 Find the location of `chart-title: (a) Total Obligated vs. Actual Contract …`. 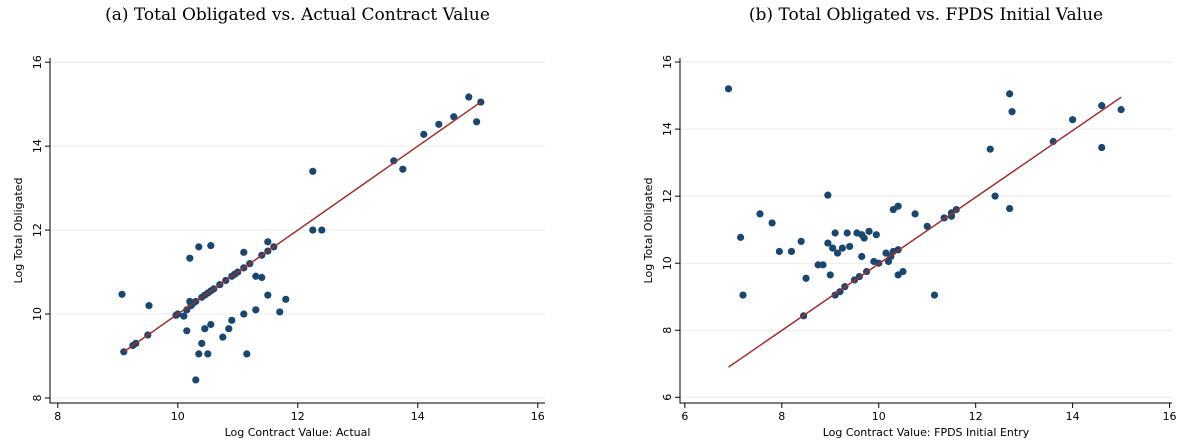

chart-title: (a) Total Obligated vs. Actual Contract … is located at coordinates (297, 15).